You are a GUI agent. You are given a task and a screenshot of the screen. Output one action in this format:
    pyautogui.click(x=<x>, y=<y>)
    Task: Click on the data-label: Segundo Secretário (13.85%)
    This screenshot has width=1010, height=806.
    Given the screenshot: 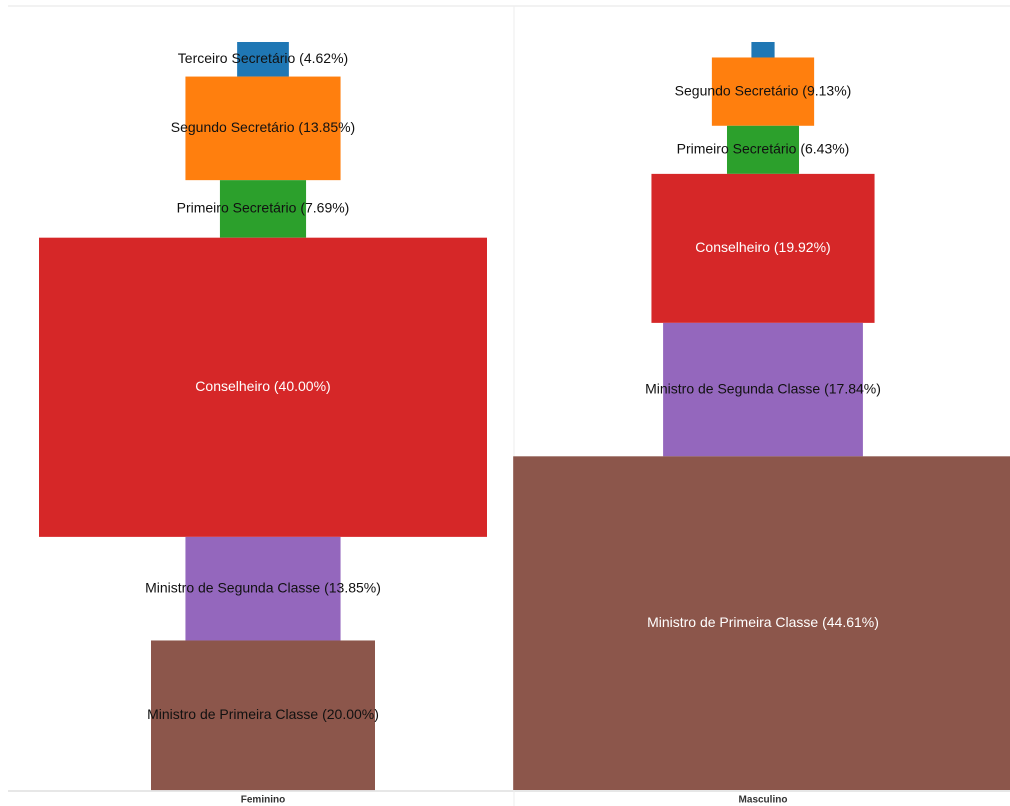 What is the action you would take?
    pyautogui.click(x=263, y=127)
    